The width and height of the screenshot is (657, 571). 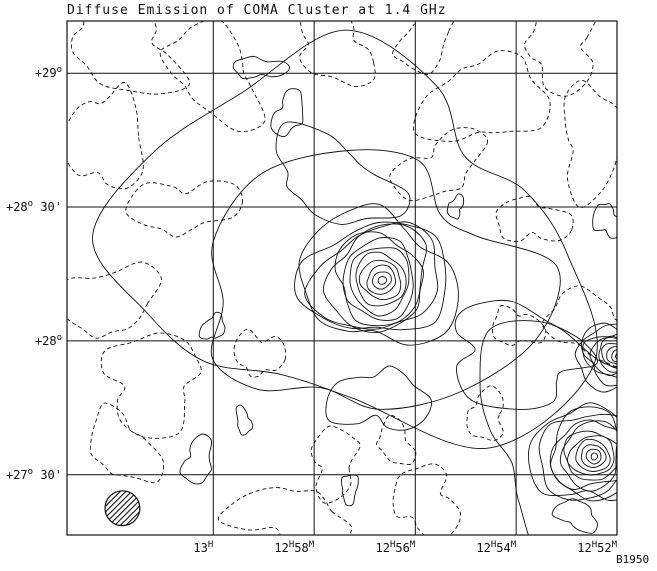 What do you see at coordinates (48, 340) in the screenshot?
I see `y-tick-label-2: +28o` at bounding box center [48, 340].